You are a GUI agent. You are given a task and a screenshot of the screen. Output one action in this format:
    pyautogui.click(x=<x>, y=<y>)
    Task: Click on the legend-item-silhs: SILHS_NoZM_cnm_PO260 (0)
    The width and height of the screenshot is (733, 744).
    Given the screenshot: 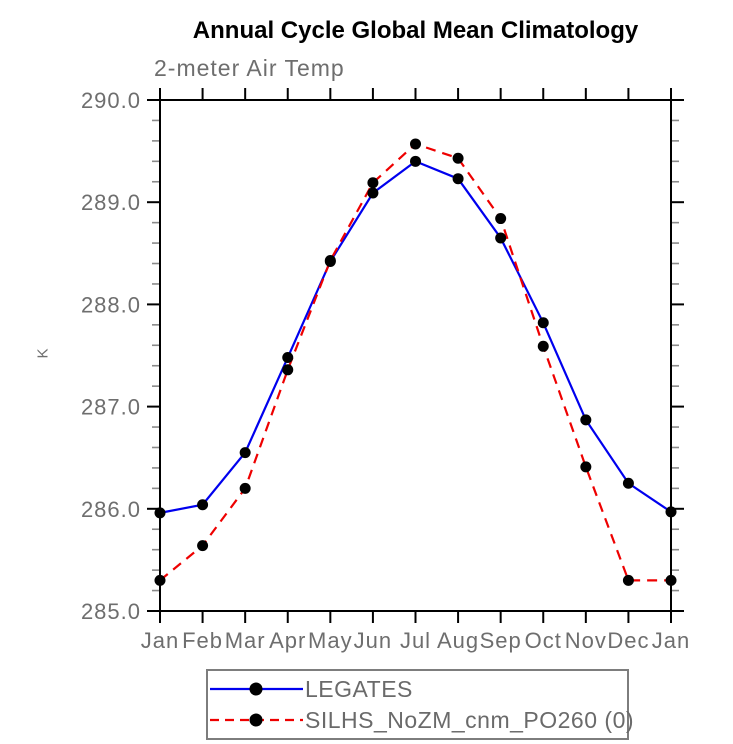 What is the action you would take?
    pyautogui.click(x=421, y=720)
    